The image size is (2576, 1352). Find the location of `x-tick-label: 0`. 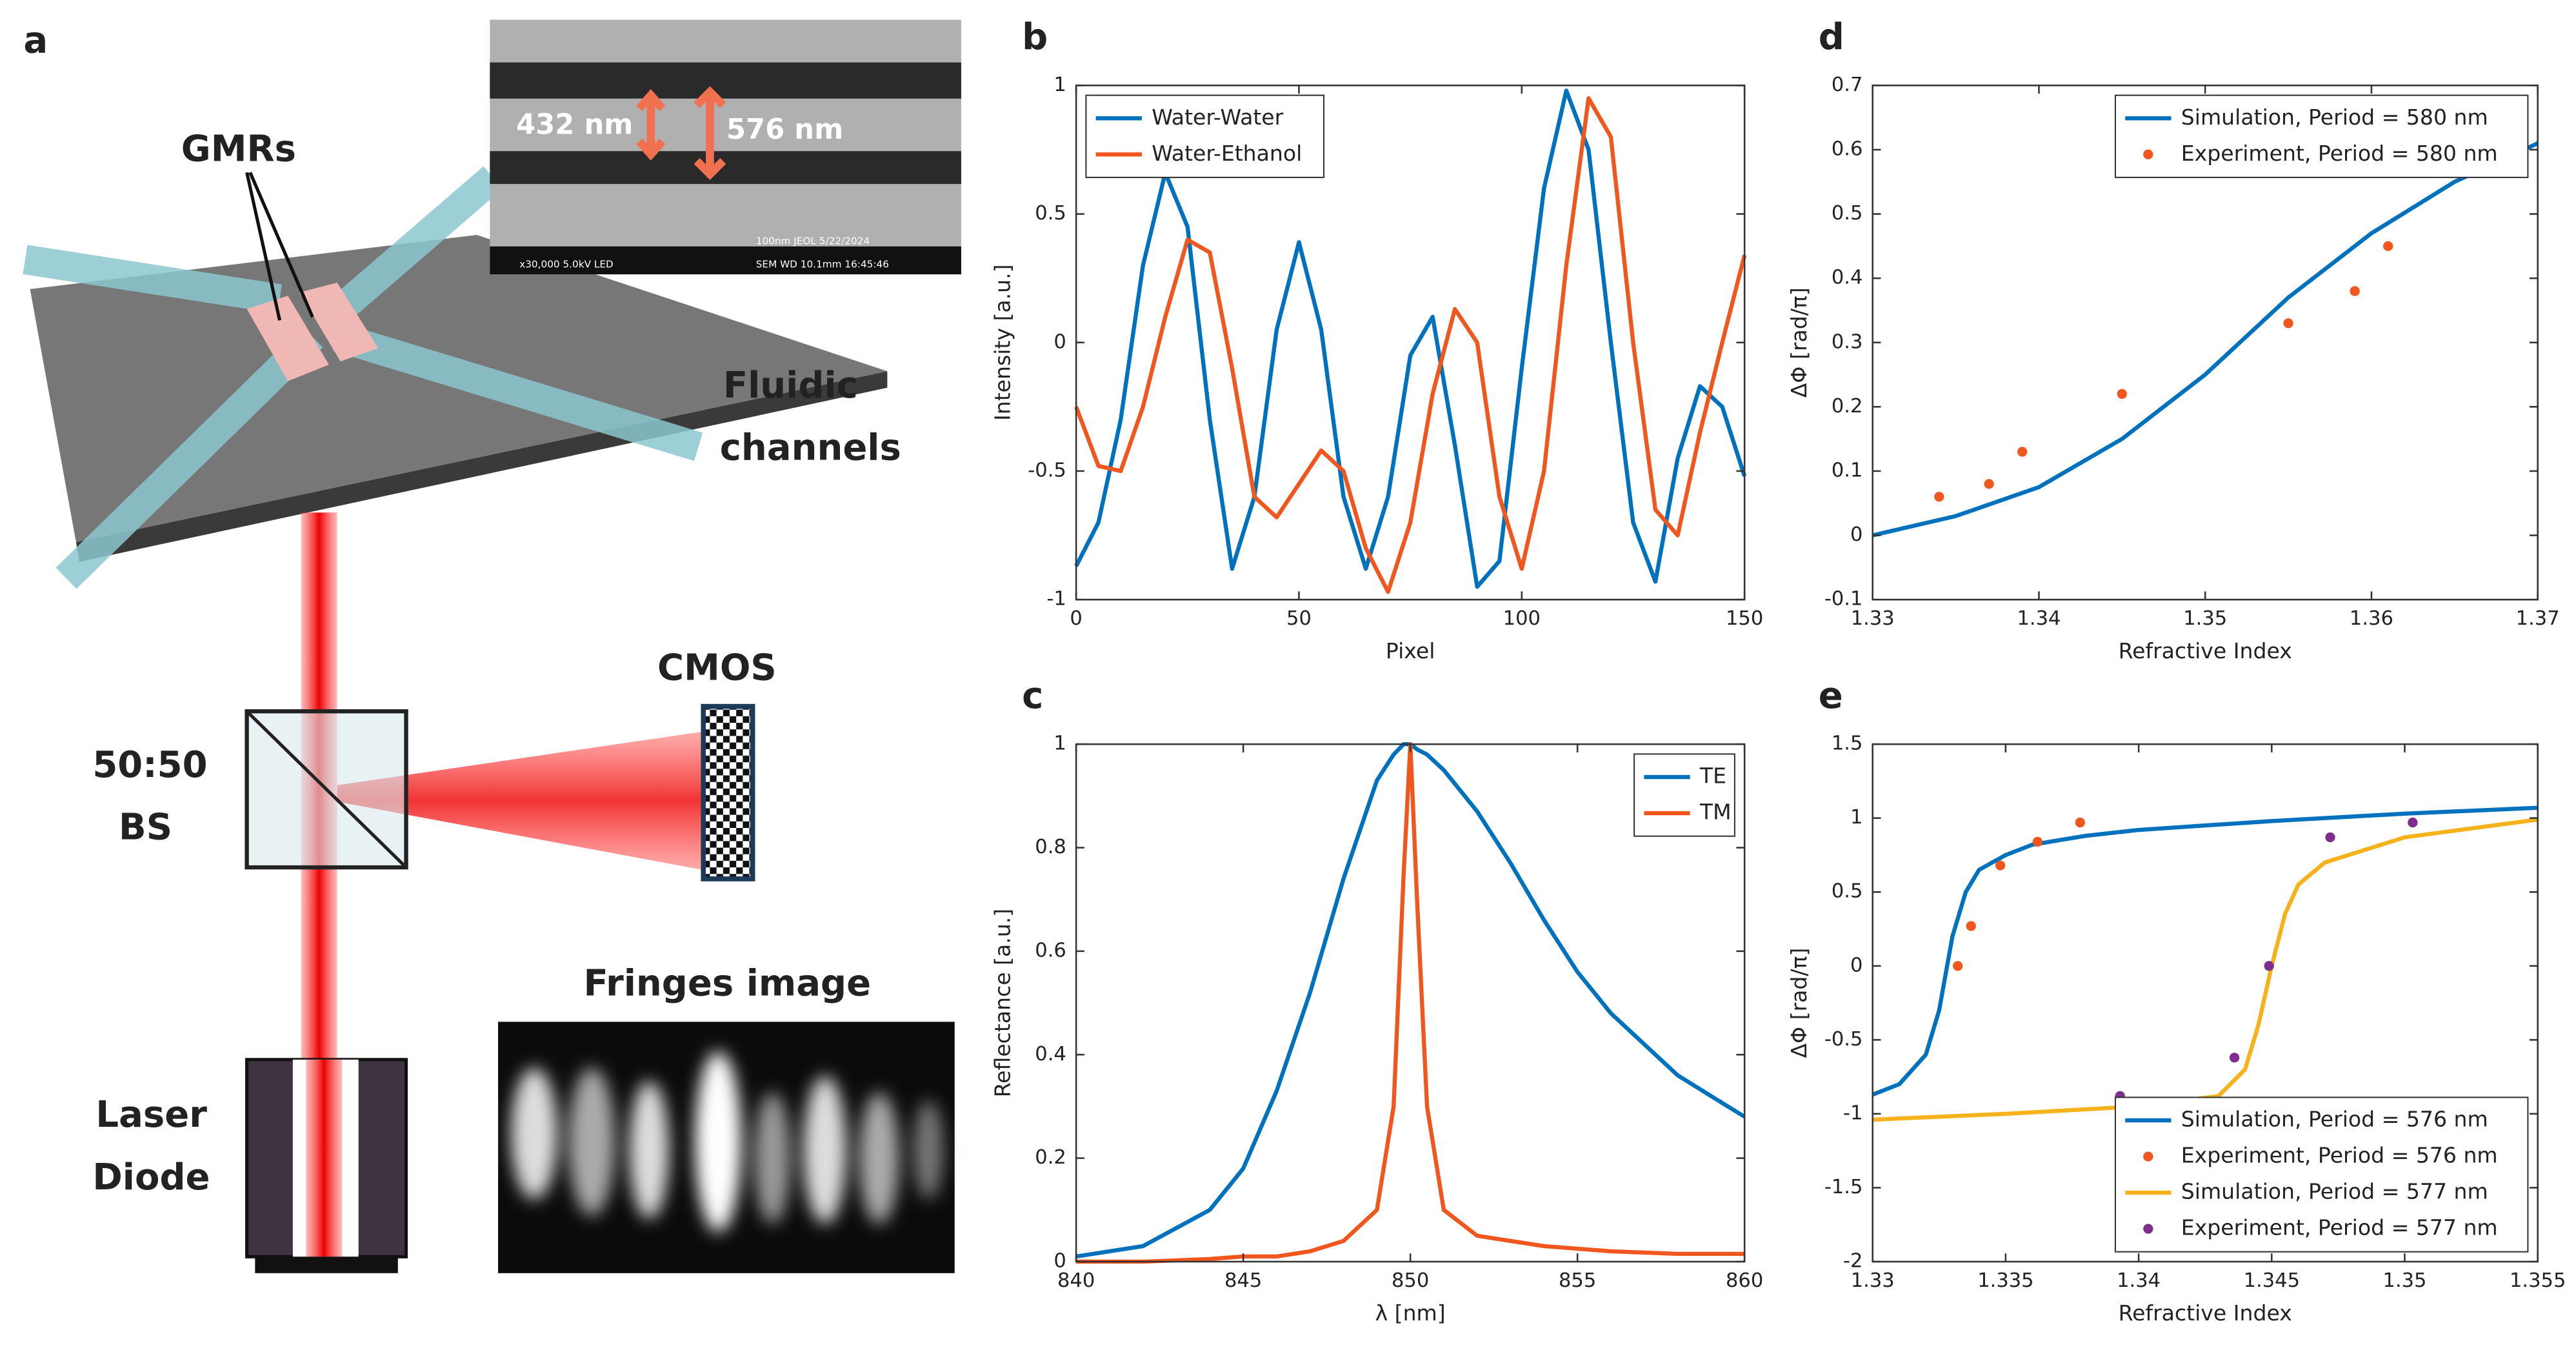

x-tick-label: 0 is located at coordinates (1076, 618).